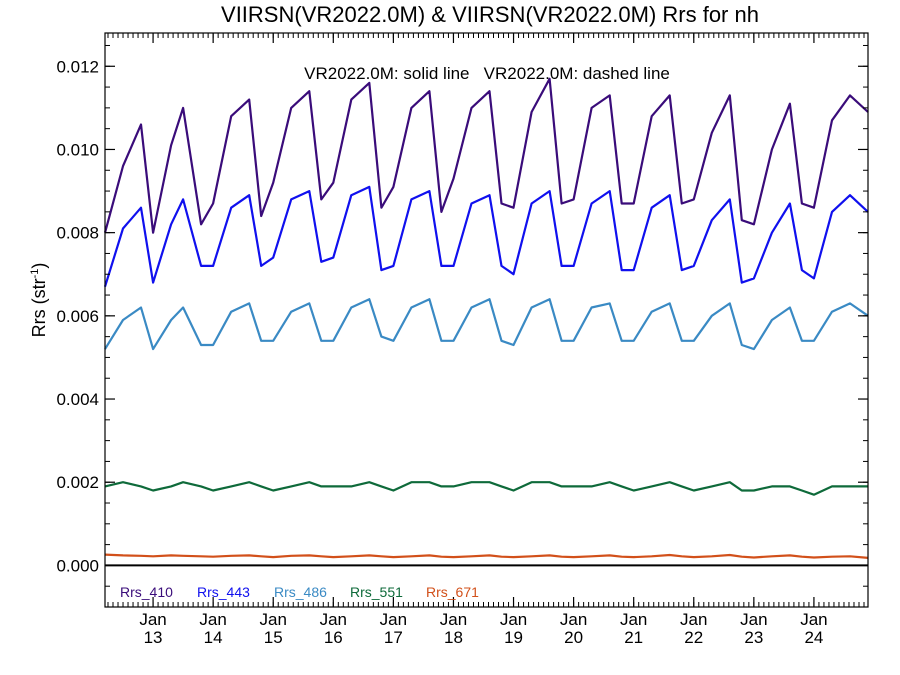  What do you see at coordinates (753, 637) in the screenshot?
I see `x-tick-label-year: 23` at bounding box center [753, 637].